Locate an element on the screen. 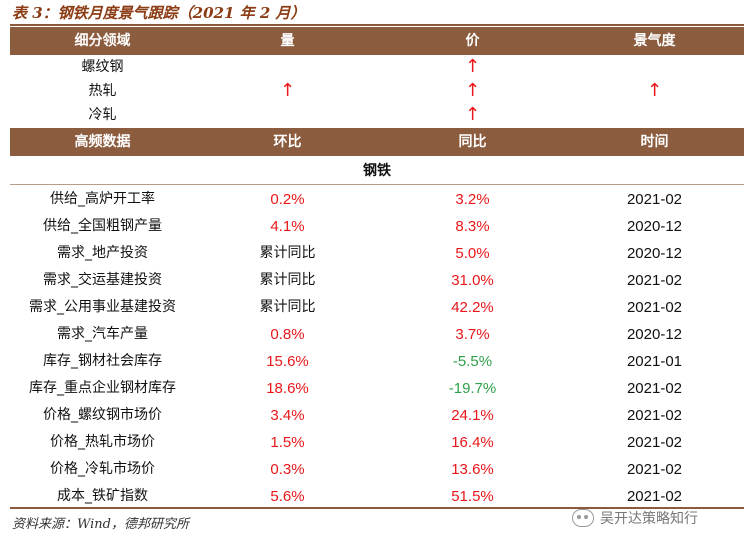 The height and width of the screenshot is (545, 756). top-rule is located at coordinates (377, 25).